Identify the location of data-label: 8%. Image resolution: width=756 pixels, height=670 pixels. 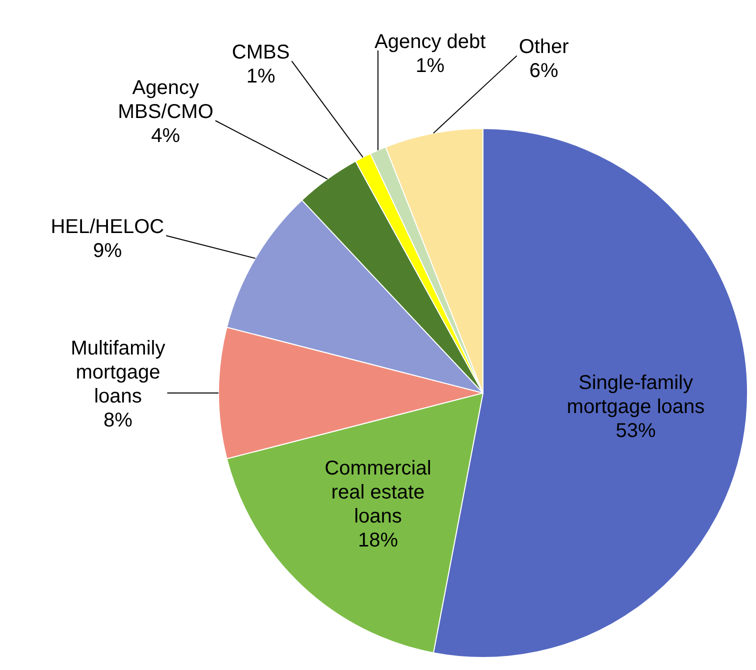
(118, 421).